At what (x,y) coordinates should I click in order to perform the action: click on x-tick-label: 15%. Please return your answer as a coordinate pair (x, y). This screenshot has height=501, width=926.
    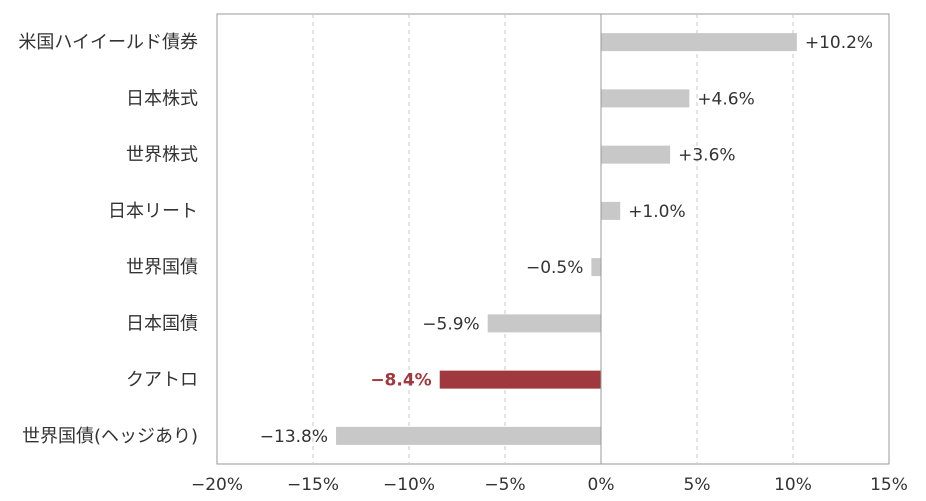
    Looking at the image, I should click on (889, 485).